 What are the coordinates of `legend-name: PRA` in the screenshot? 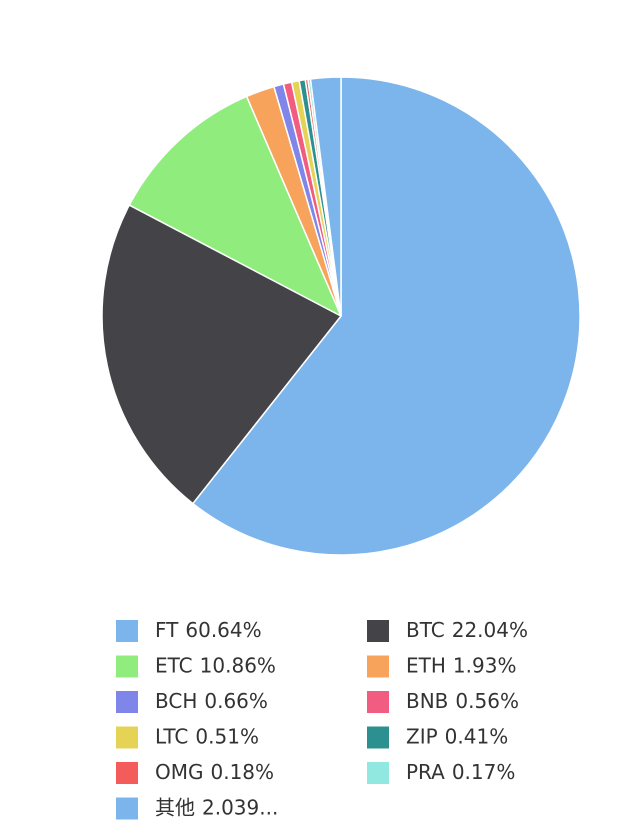 It's located at (425, 772).